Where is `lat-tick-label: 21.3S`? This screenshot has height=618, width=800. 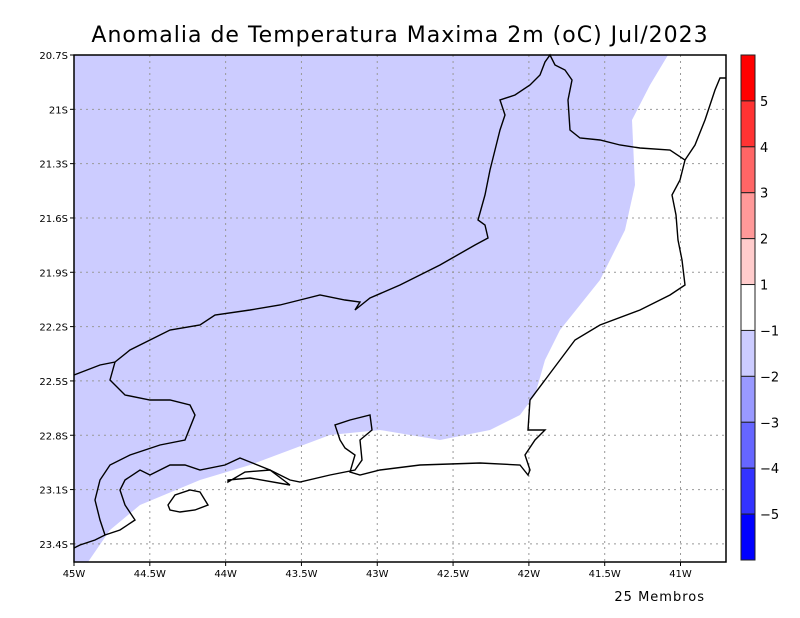 lat-tick-label: 21.3S is located at coordinates (53, 165).